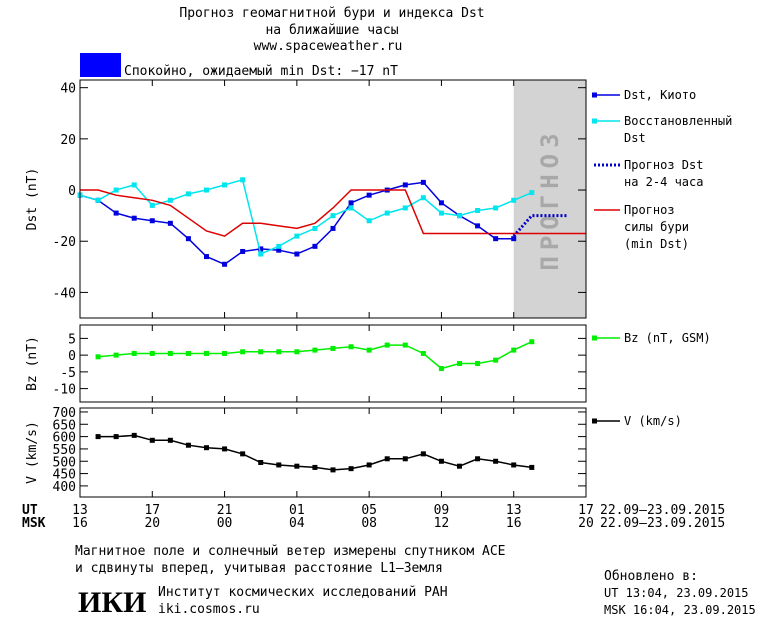  Describe the element at coordinates (680, 610) in the screenshot. I see `updated-msk: MSK 16:04, 23.09.2015` at that location.